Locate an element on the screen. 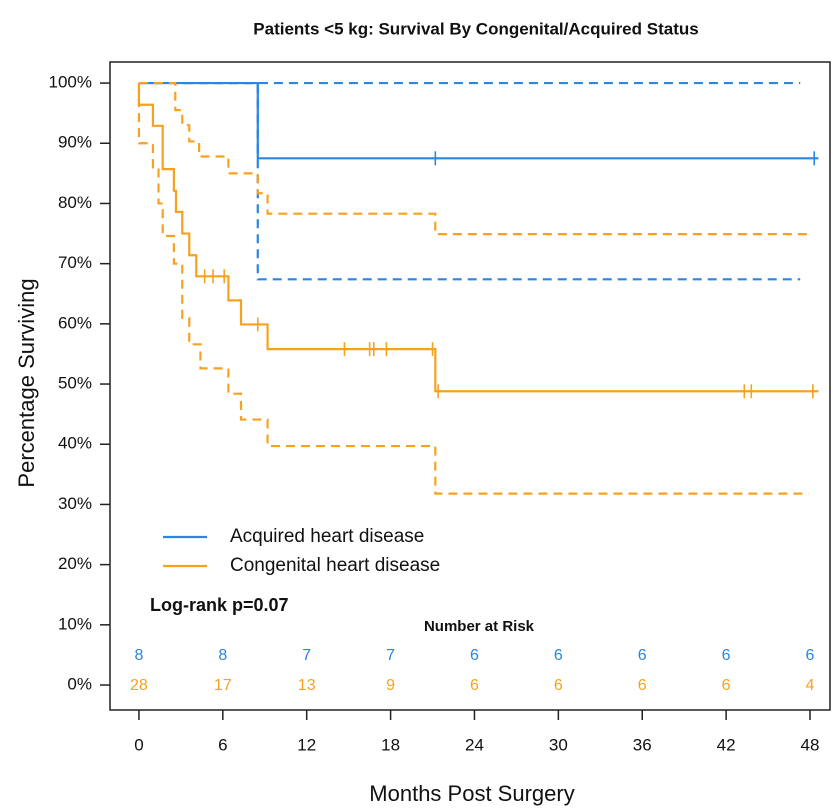 The height and width of the screenshot is (811, 833). y-tick-label: 90% is located at coordinates (75, 142).